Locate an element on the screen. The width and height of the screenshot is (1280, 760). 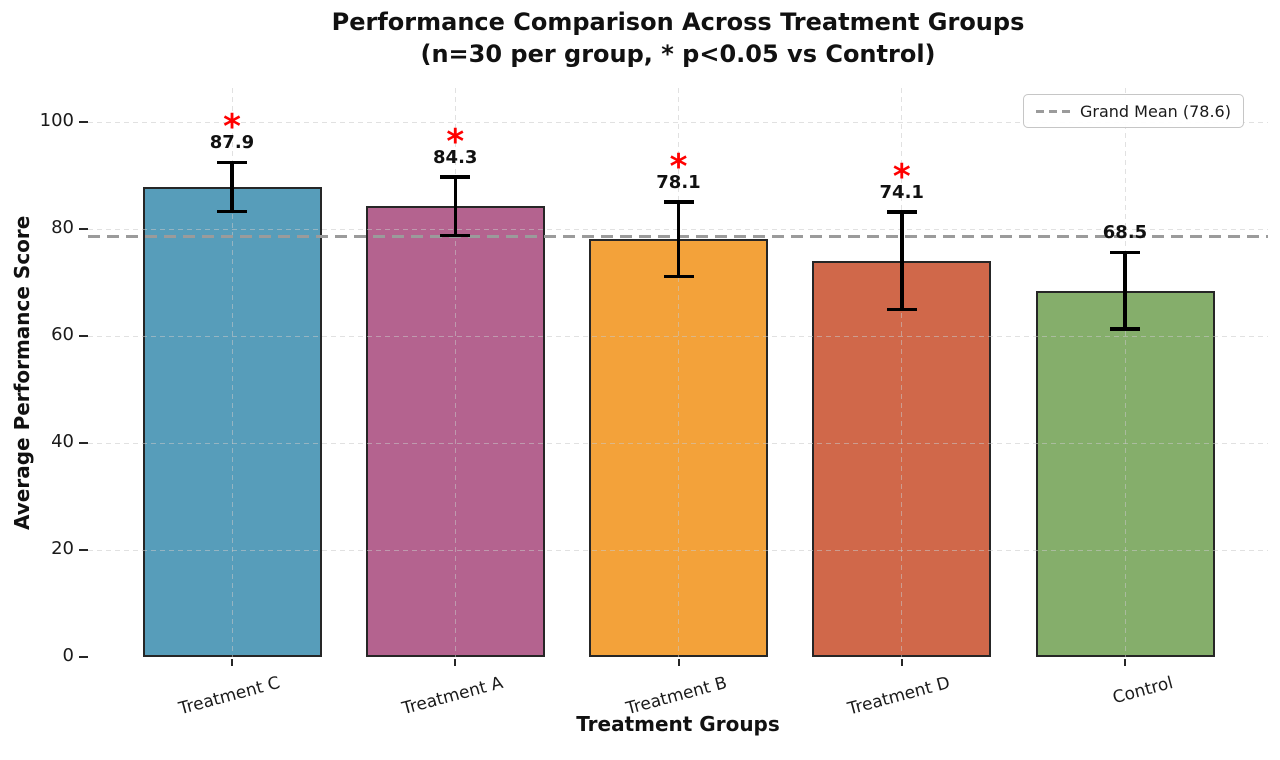
value-label-treatment-a: 84.3 is located at coordinates (455, 157).